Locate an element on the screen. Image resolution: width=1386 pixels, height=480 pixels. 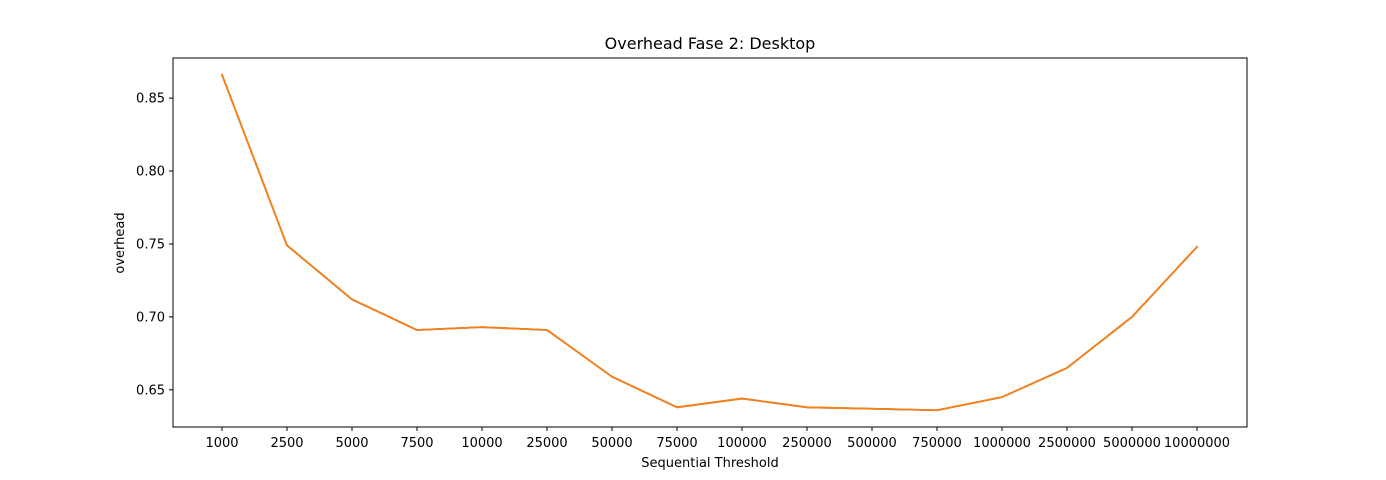
x-tick-label: 500000 is located at coordinates (872, 443).